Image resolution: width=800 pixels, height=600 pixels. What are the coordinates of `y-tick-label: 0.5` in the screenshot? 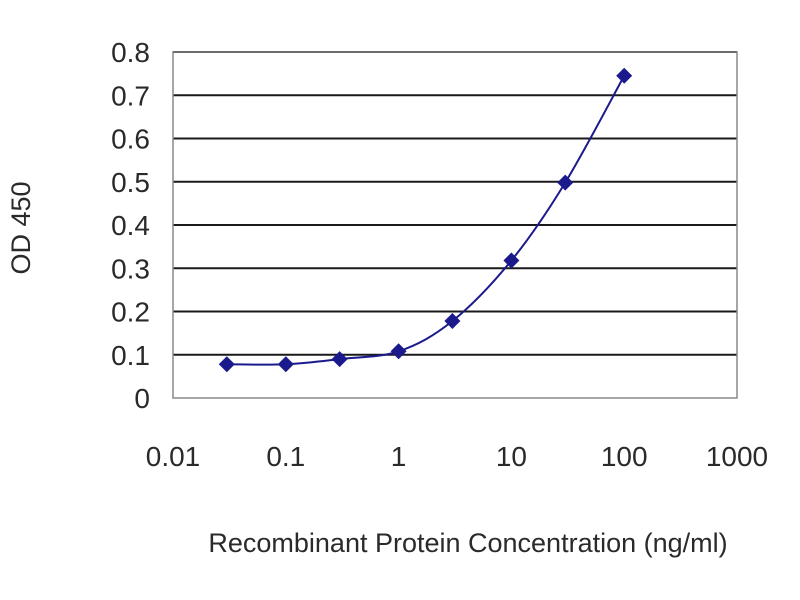 It's located at (130, 182).